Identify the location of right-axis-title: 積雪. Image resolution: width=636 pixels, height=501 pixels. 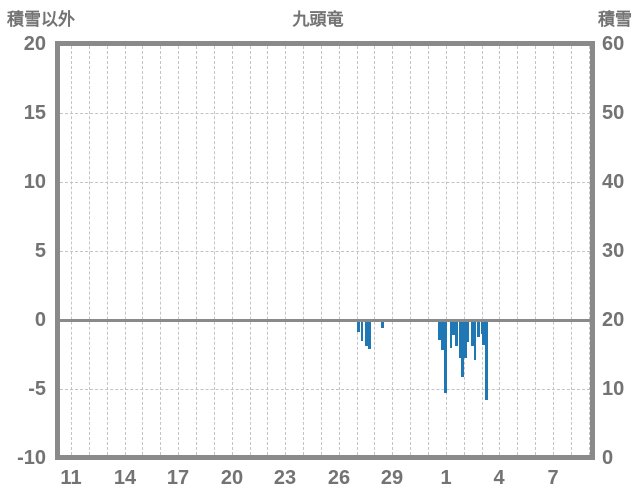
(615, 19).